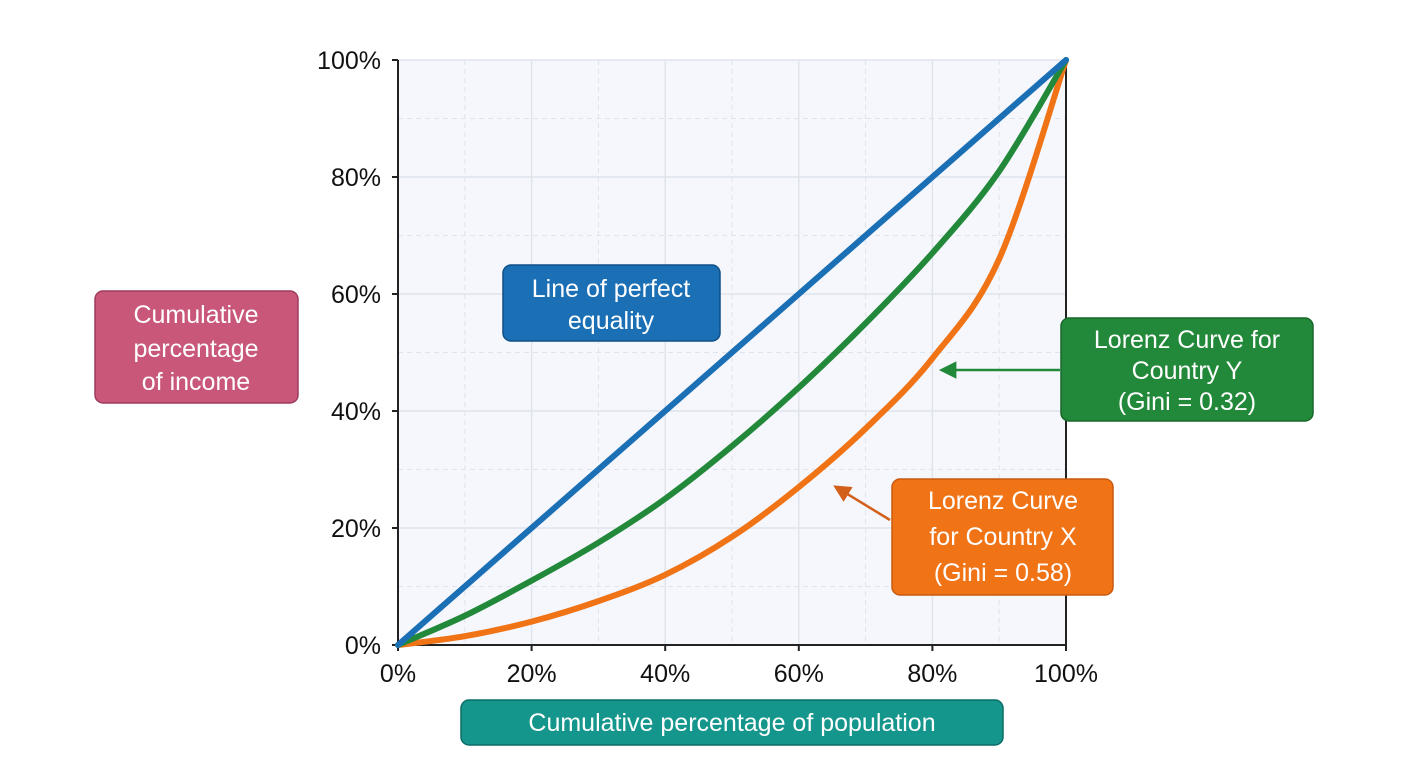 The height and width of the screenshot is (768, 1408). I want to click on y-axis-title: Cumulative percentage of income, so click(196, 347).